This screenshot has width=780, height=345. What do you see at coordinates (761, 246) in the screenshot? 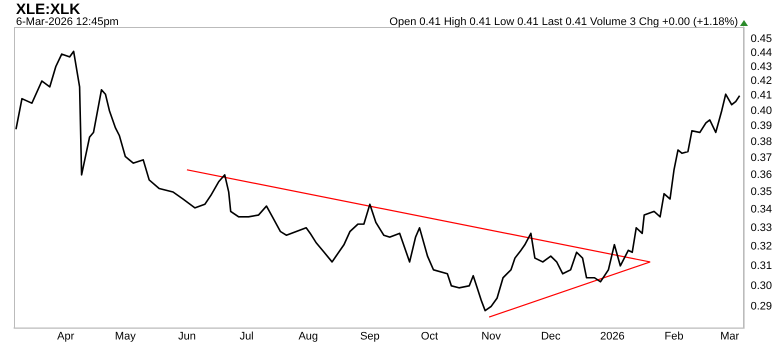
I see `y-tick-label: 0.32` at bounding box center [761, 246].